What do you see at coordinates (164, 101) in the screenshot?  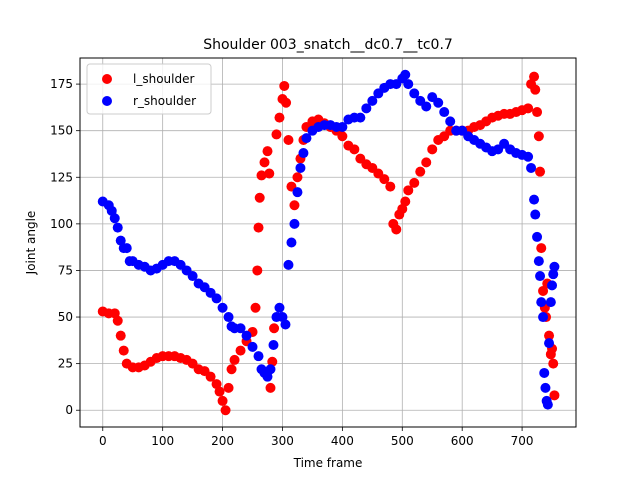 I see `legend-label: r_shoulder` at bounding box center [164, 101].